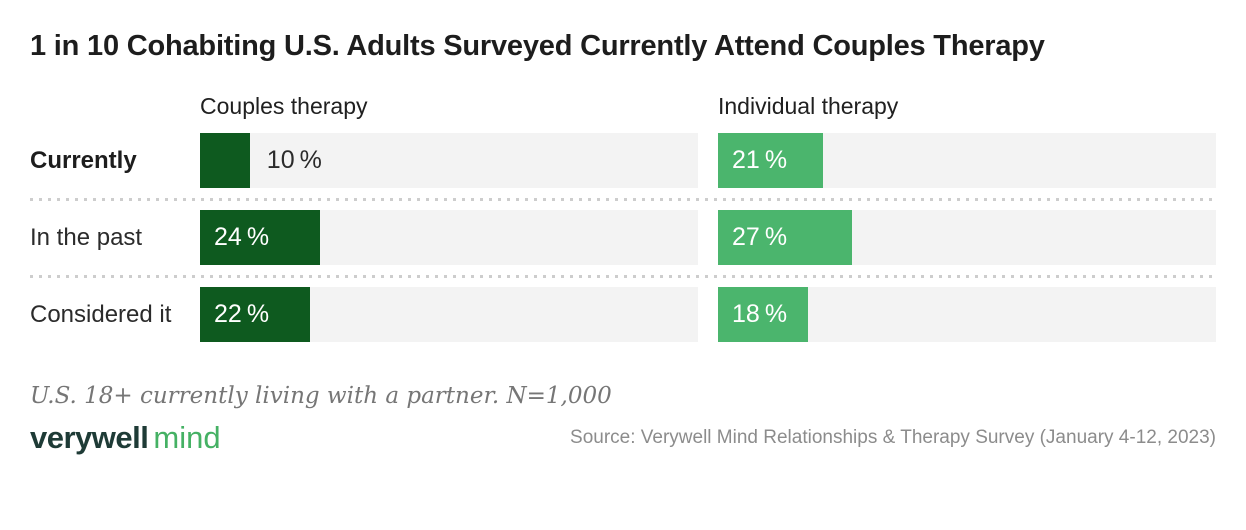  I want to click on bar-value-label: 10 %, so click(294, 160).